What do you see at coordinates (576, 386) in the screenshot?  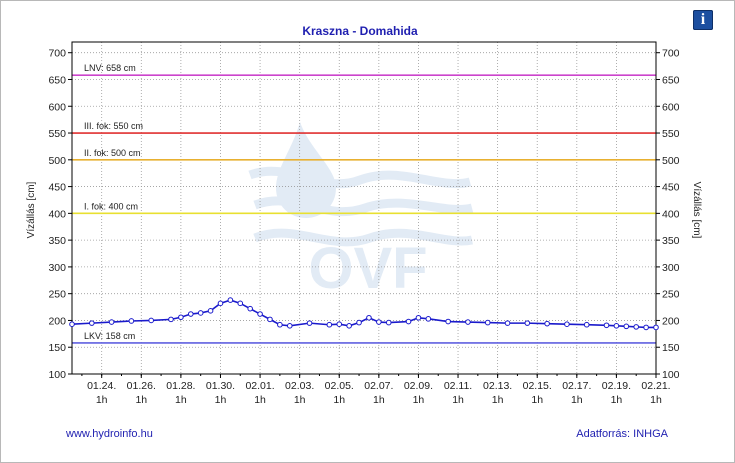 I see `x-tick-label-date: 02.17.` at bounding box center [576, 386].